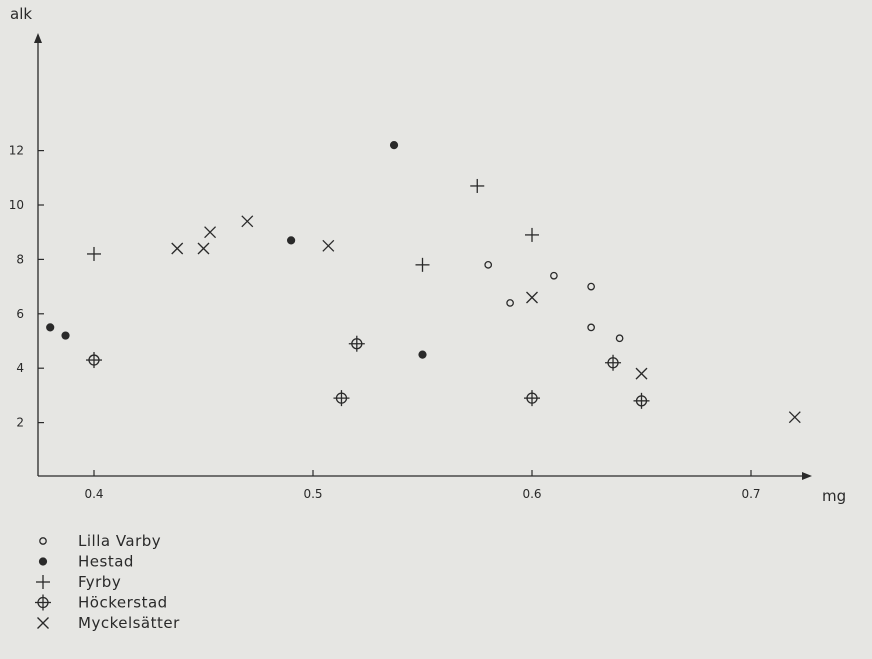  I want to click on x-tick-label: 0.6, so click(531, 494).